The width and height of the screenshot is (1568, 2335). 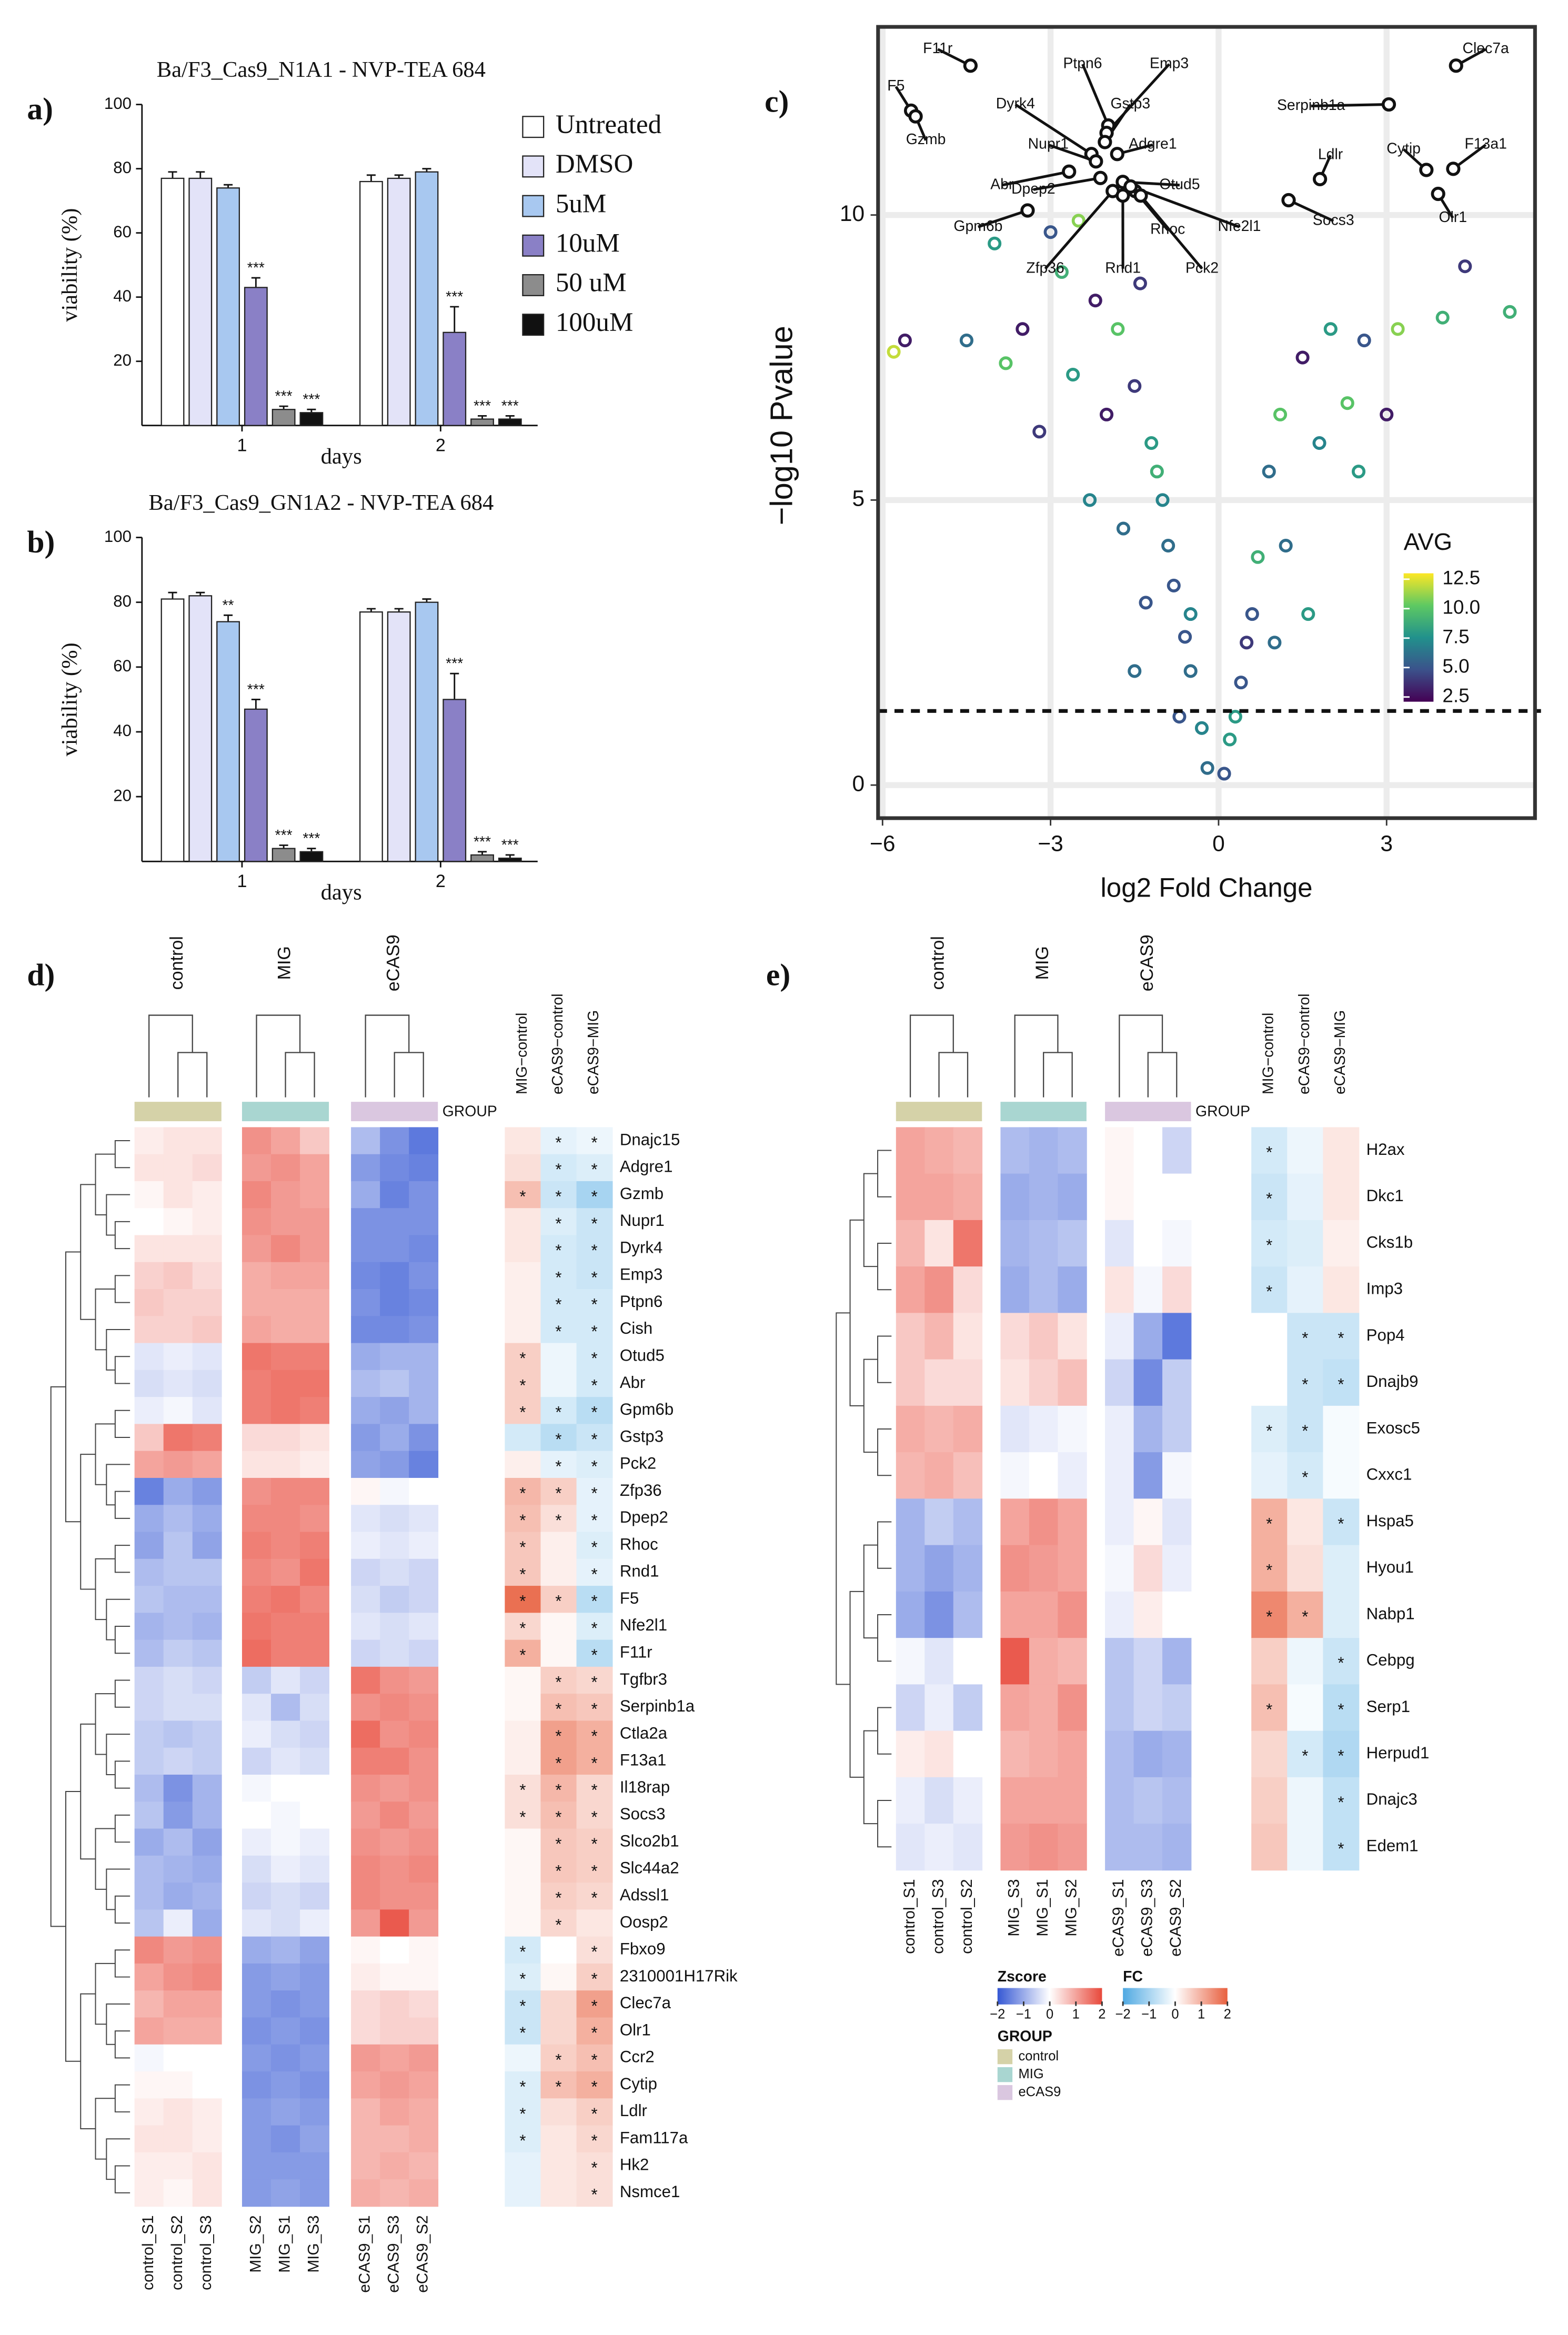 What do you see at coordinates (284, 2243) in the screenshot?
I see `sample-label: MIG_S1` at bounding box center [284, 2243].